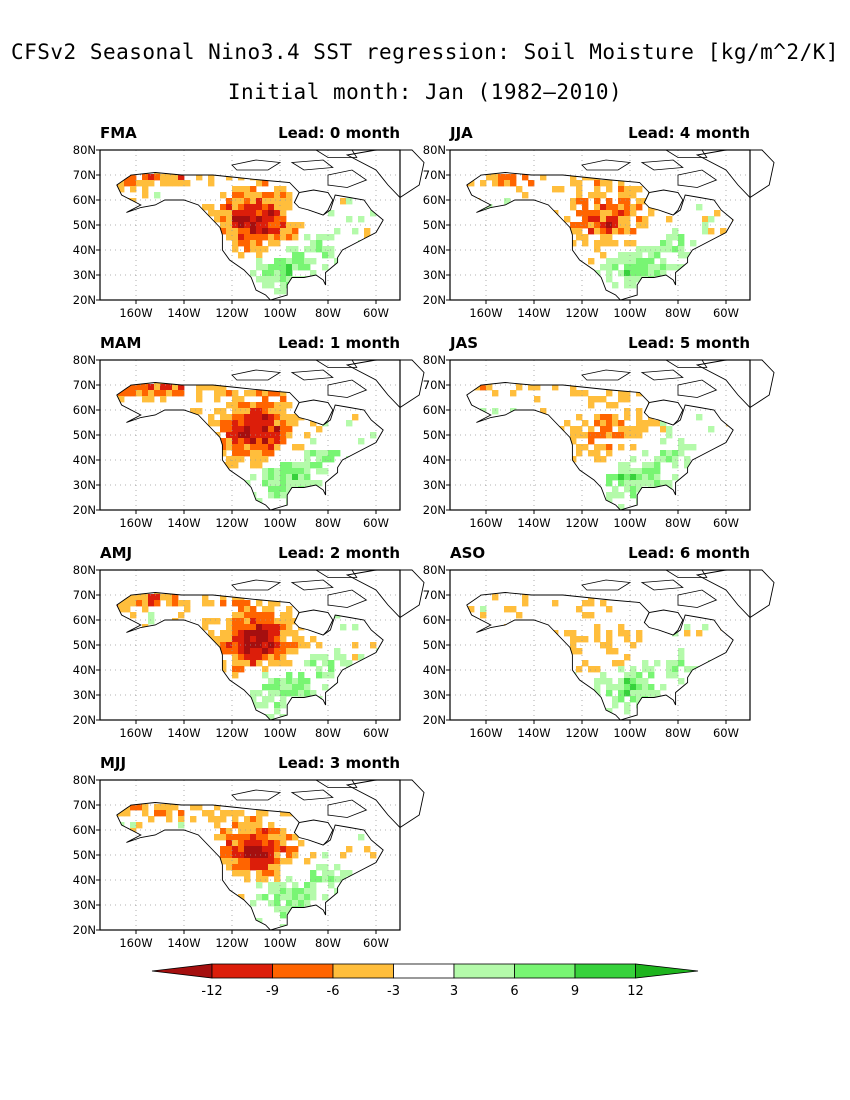  What do you see at coordinates (339, 343) in the screenshot?
I see `panel-lead-label: Lead: 1 month` at bounding box center [339, 343].